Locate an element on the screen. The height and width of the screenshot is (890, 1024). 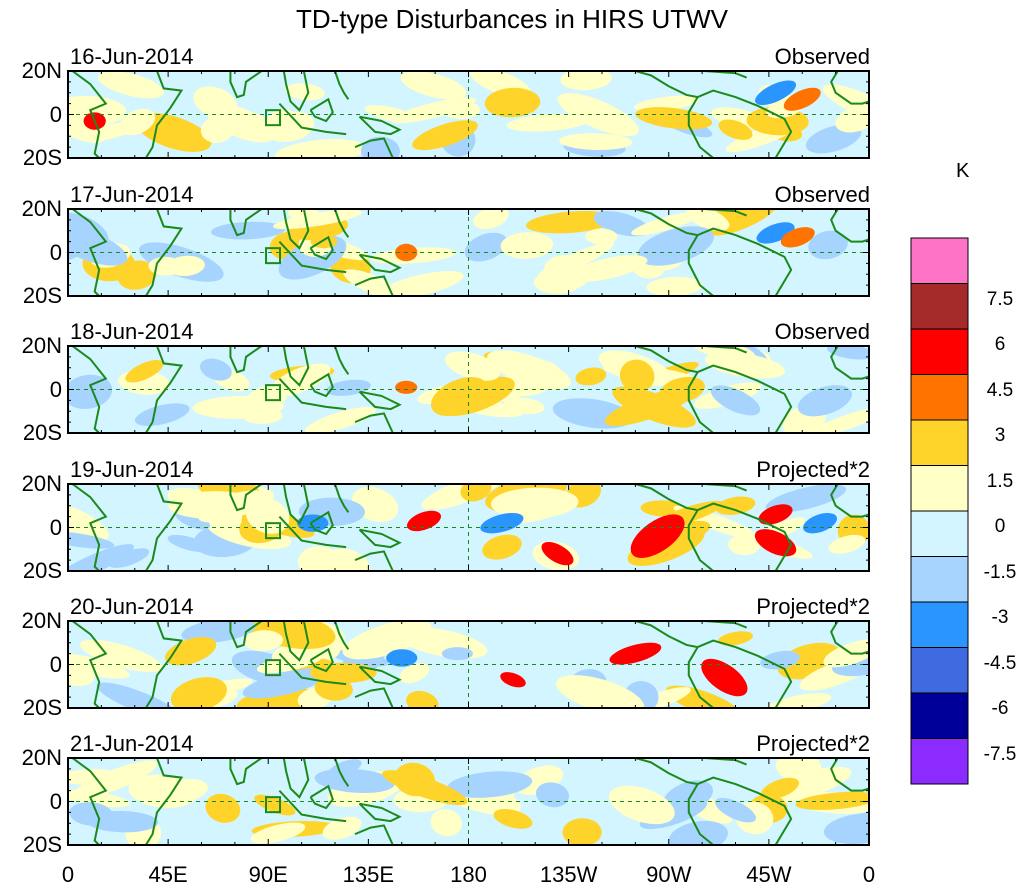
x-tick-label: 45W is located at coordinates (769, 874).